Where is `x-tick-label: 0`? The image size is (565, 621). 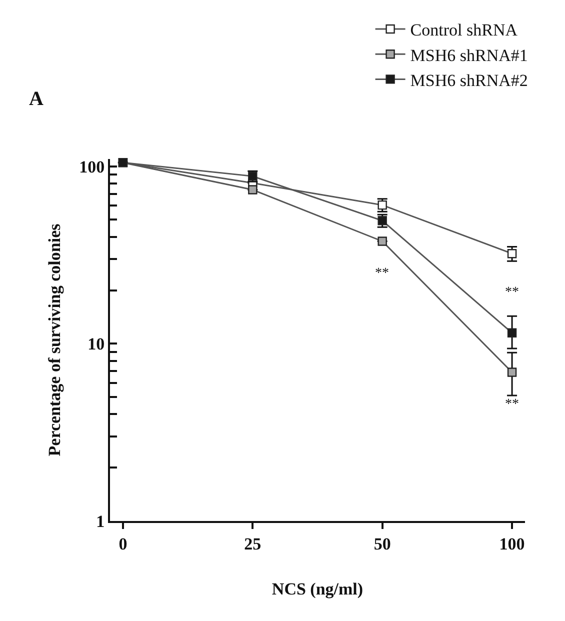
x-tick-label: 0 is located at coordinates (123, 544).